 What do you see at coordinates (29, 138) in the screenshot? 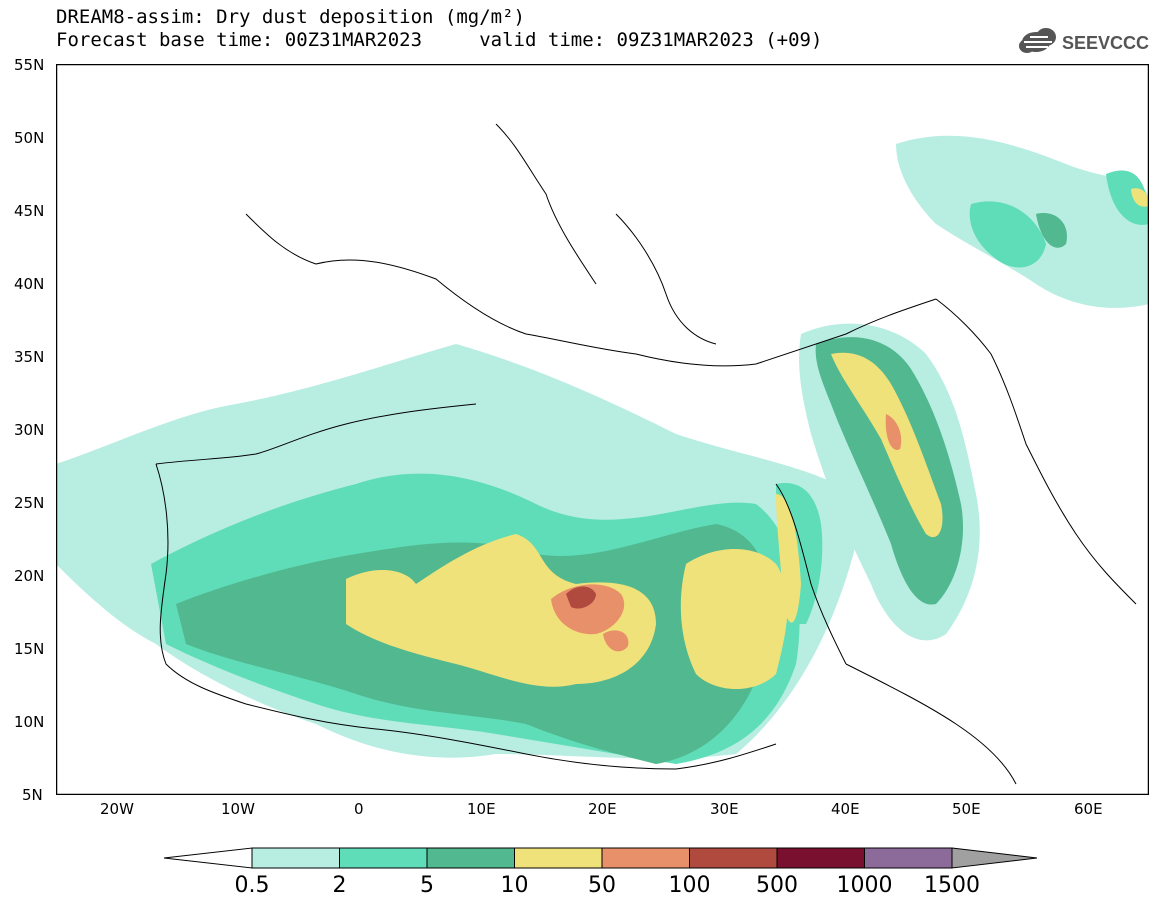
I see `lat-label-50n: 50N` at bounding box center [29, 138].